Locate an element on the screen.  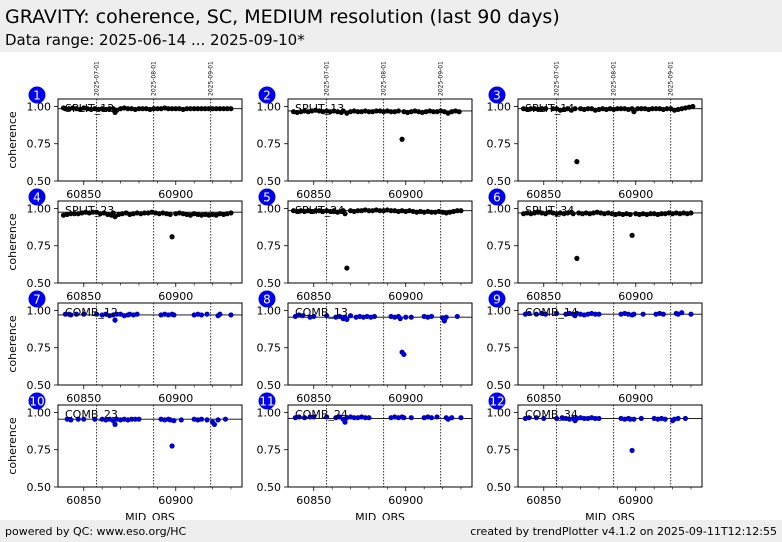
date-marker-label: 2025-09-01 is located at coordinates (671, 78).